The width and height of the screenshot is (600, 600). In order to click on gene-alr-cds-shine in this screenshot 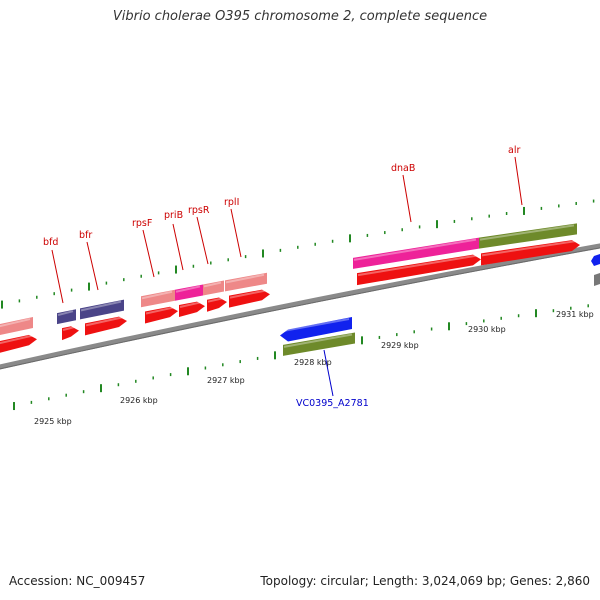, I will do `click(529, 248)`.